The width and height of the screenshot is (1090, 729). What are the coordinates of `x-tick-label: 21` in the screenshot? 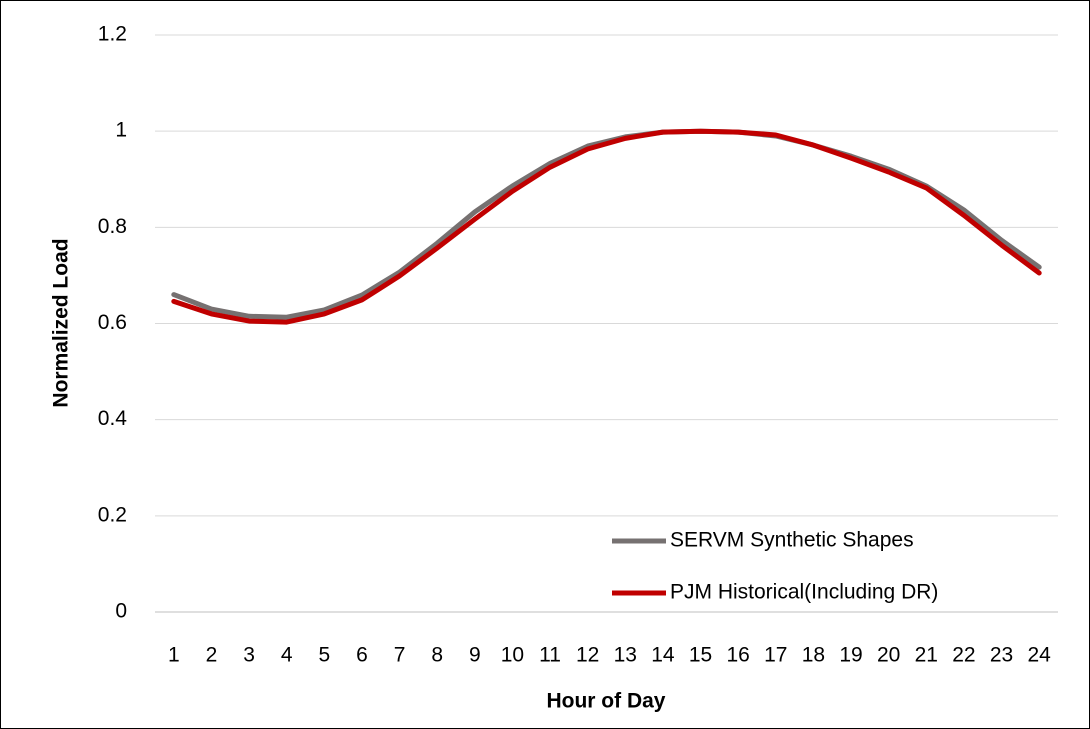 It's located at (926, 655).